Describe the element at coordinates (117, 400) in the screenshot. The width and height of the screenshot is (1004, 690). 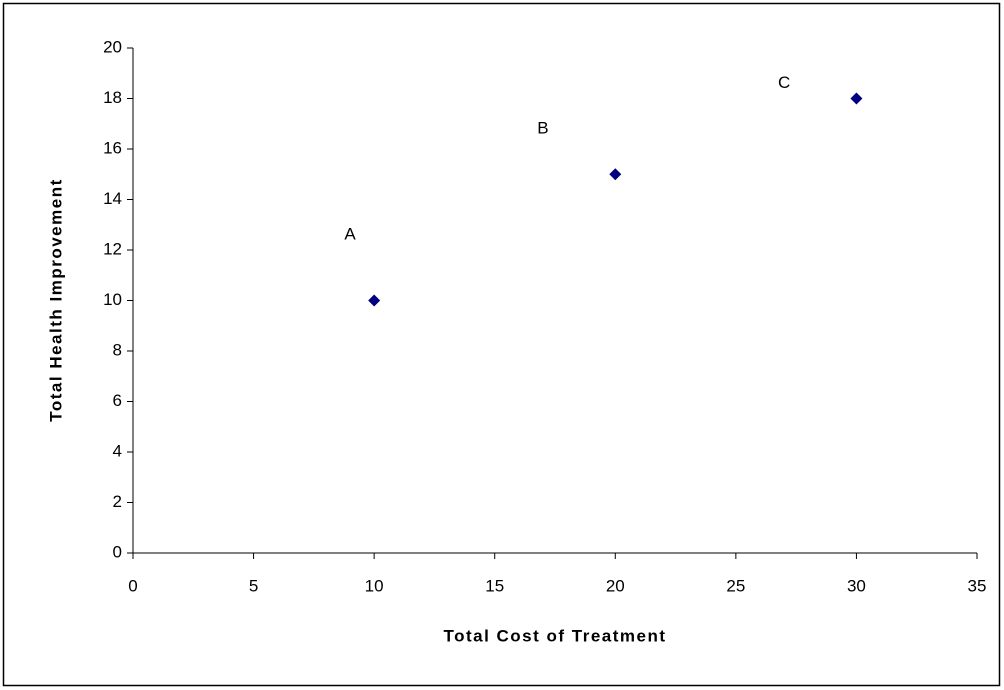
I see `y-tick-label: 6` at that location.